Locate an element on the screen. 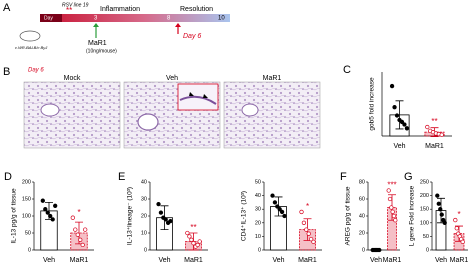  phase-label: Resolution is located at coordinates (196, 9).